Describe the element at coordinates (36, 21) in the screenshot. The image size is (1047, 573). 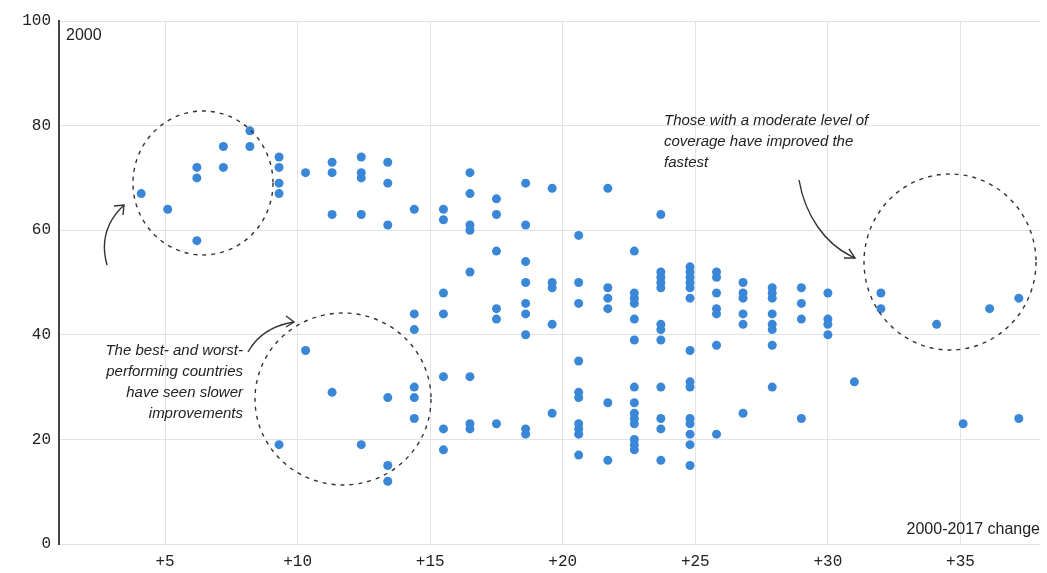
I see `y-tick-label: 100` at that location.